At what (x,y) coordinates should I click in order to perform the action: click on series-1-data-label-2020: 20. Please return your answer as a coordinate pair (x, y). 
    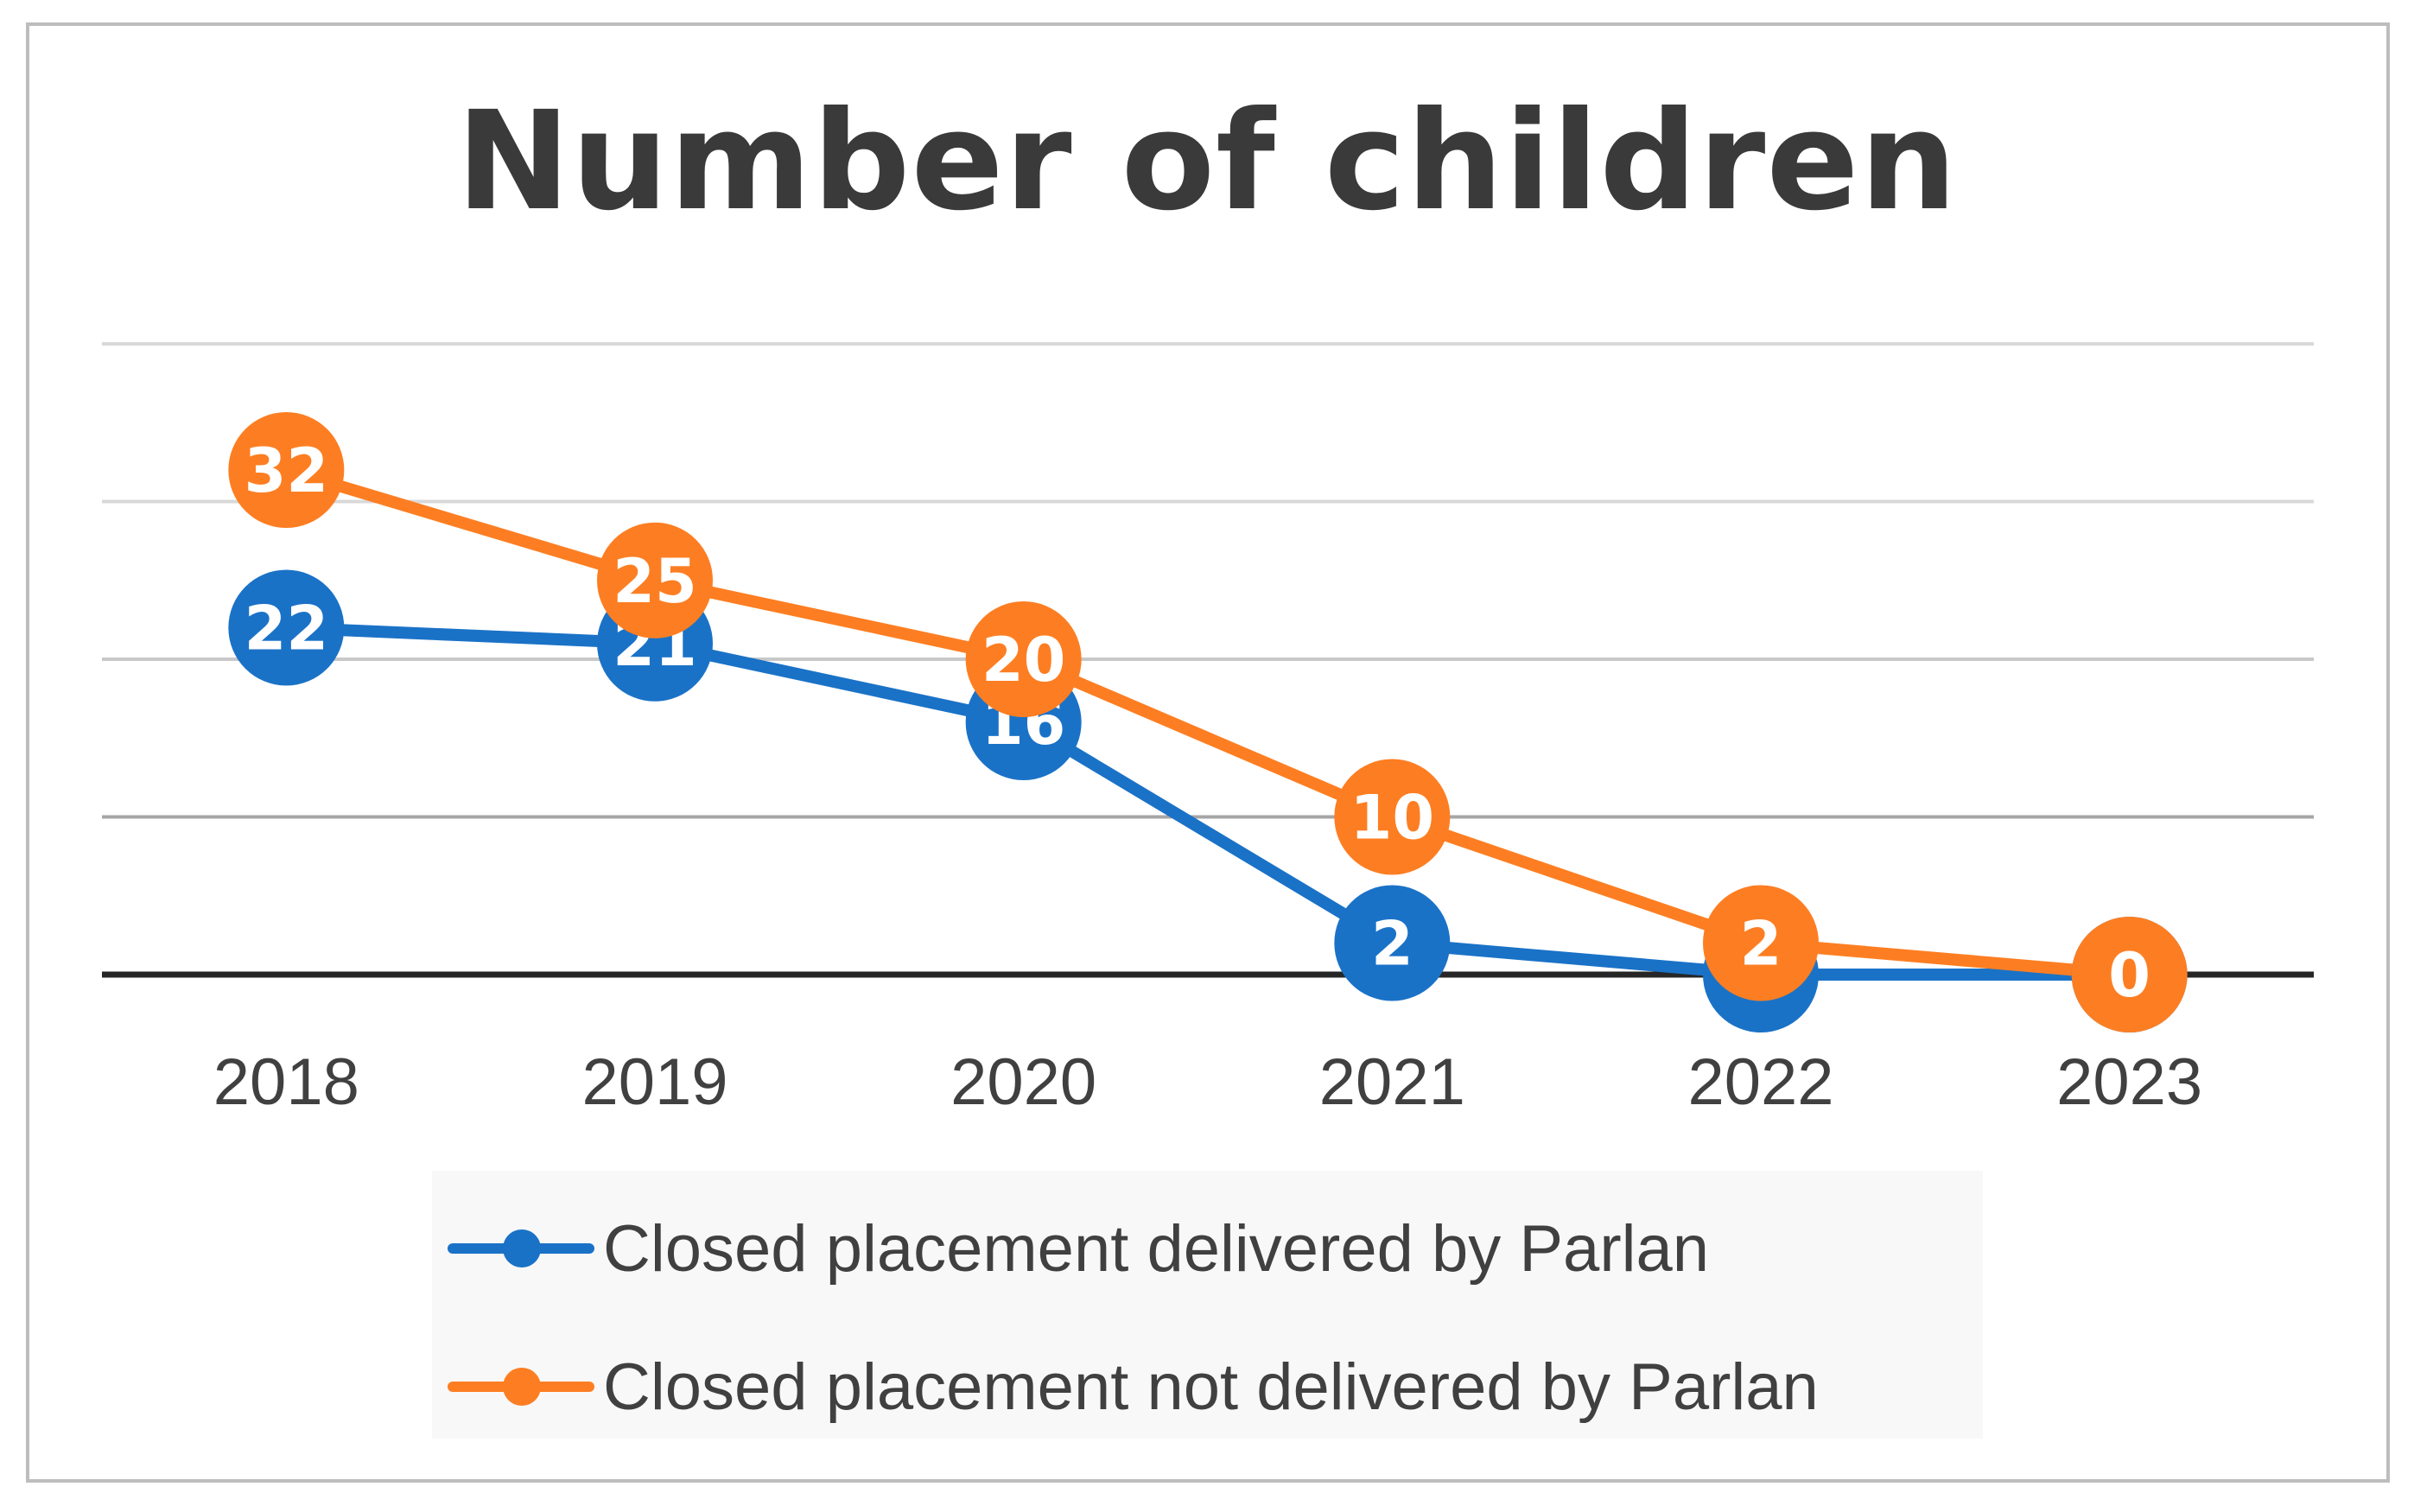
    Looking at the image, I should click on (1023, 660).